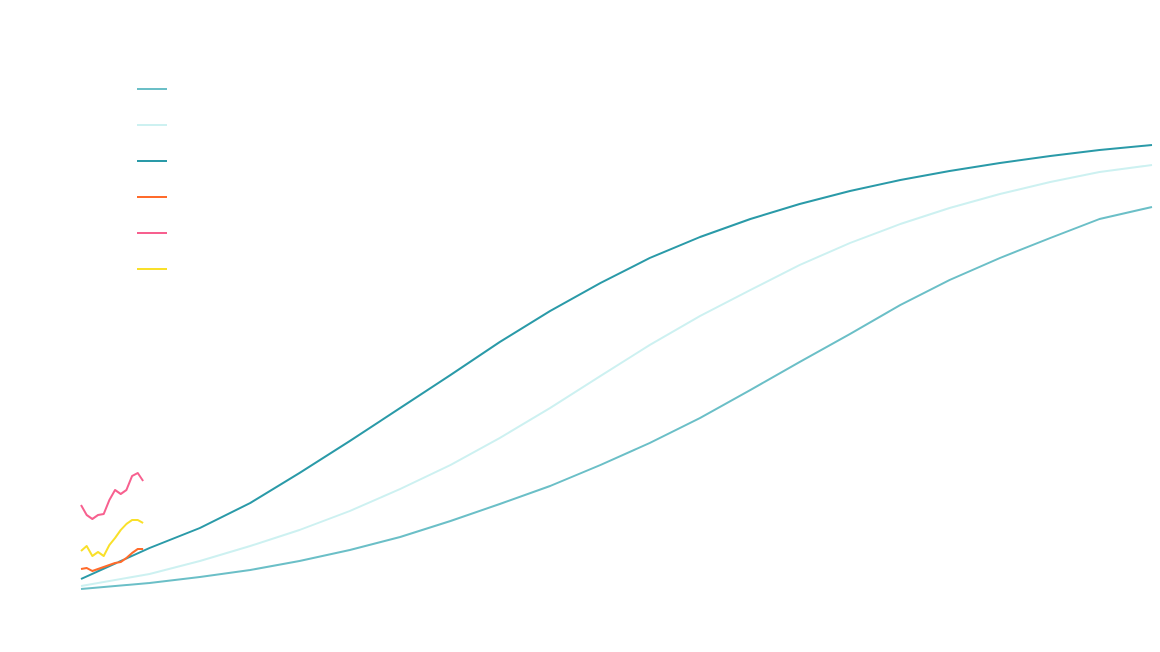  Describe the element at coordinates (152, 179) in the screenshot. I see `legend` at that location.